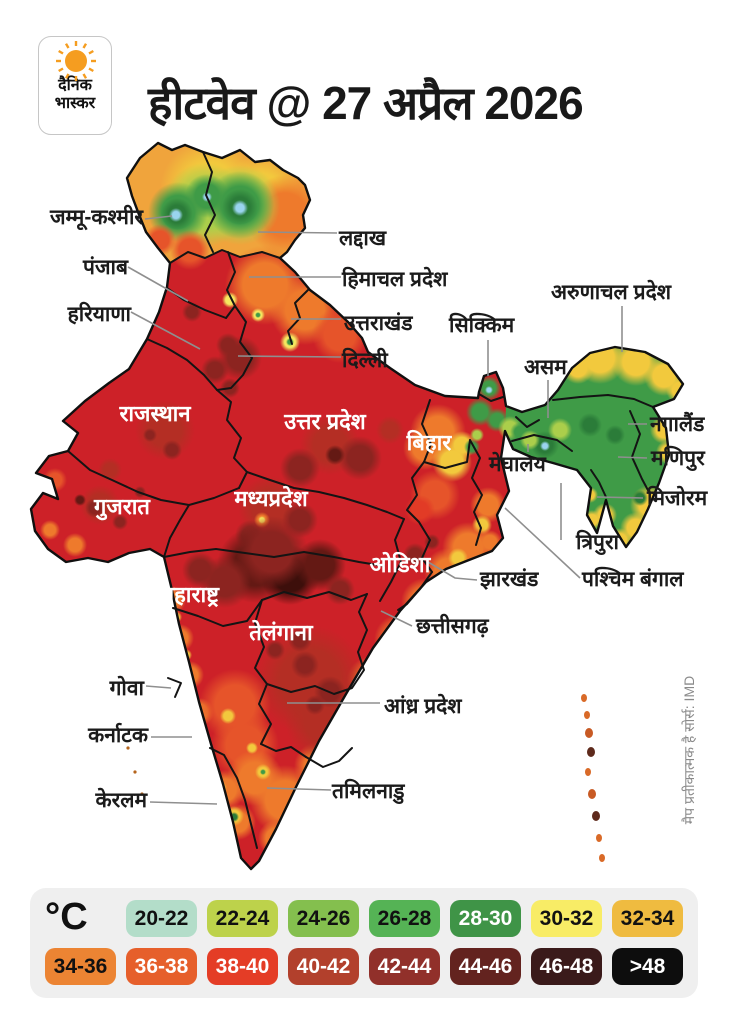 The width and height of the screenshot is (730, 1035). What do you see at coordinates (633, 579) in the screenshot?
I see `label-paschim-bangal: पश्चिम बंगाल` at bounding box center [633, 579].